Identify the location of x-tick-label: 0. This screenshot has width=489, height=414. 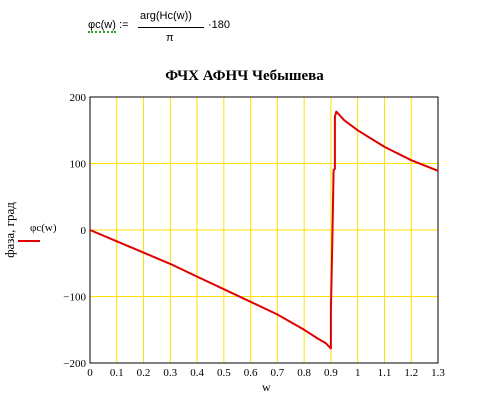
(90, 373).